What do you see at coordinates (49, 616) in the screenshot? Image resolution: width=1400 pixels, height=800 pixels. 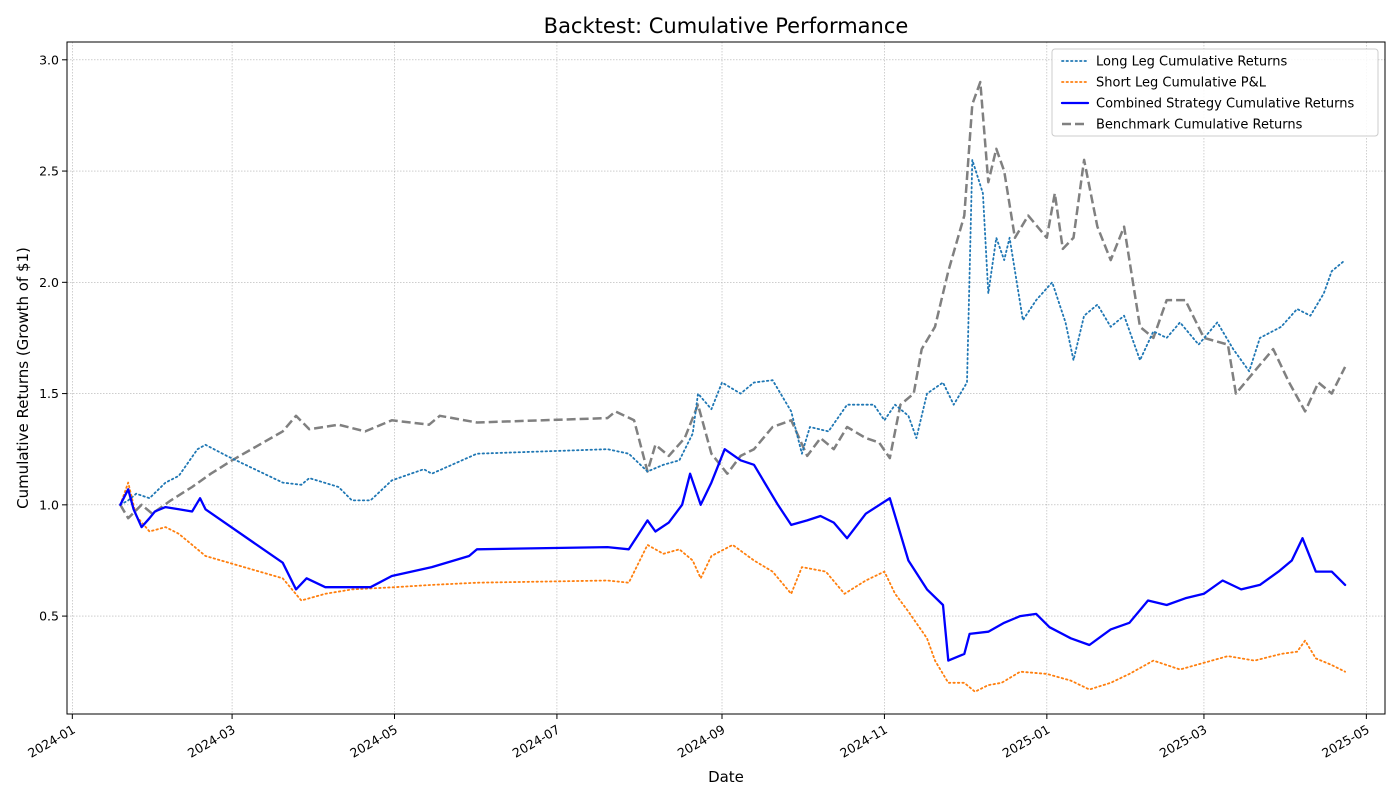 I see `y-tick-label: 0.5` at bounding box center [49, 616].